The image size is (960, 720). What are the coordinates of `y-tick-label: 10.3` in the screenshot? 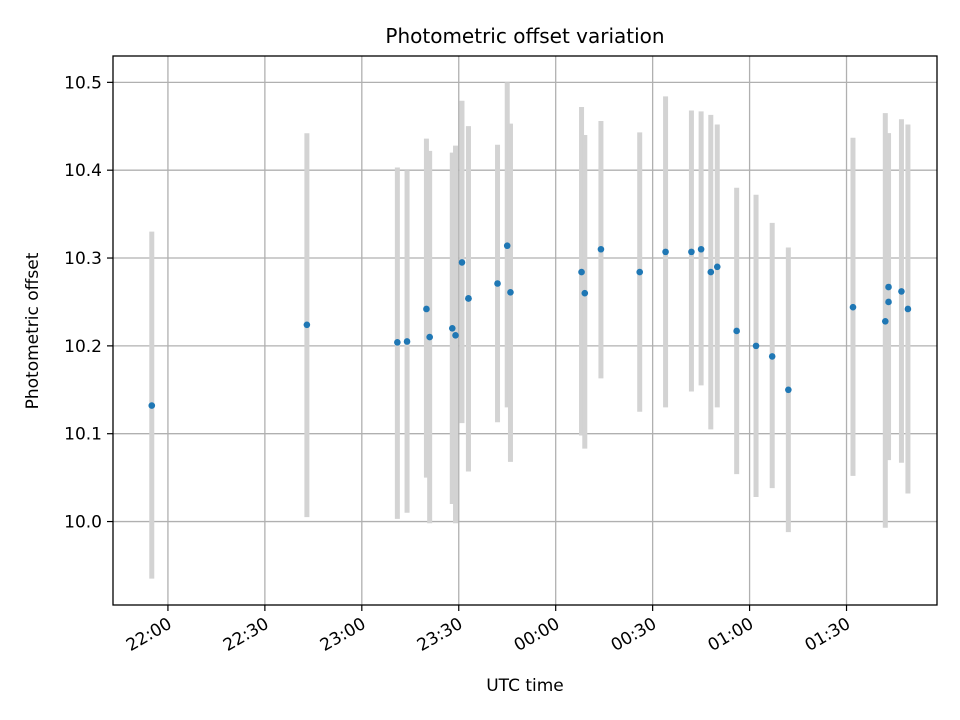 It's located at (83, 259).